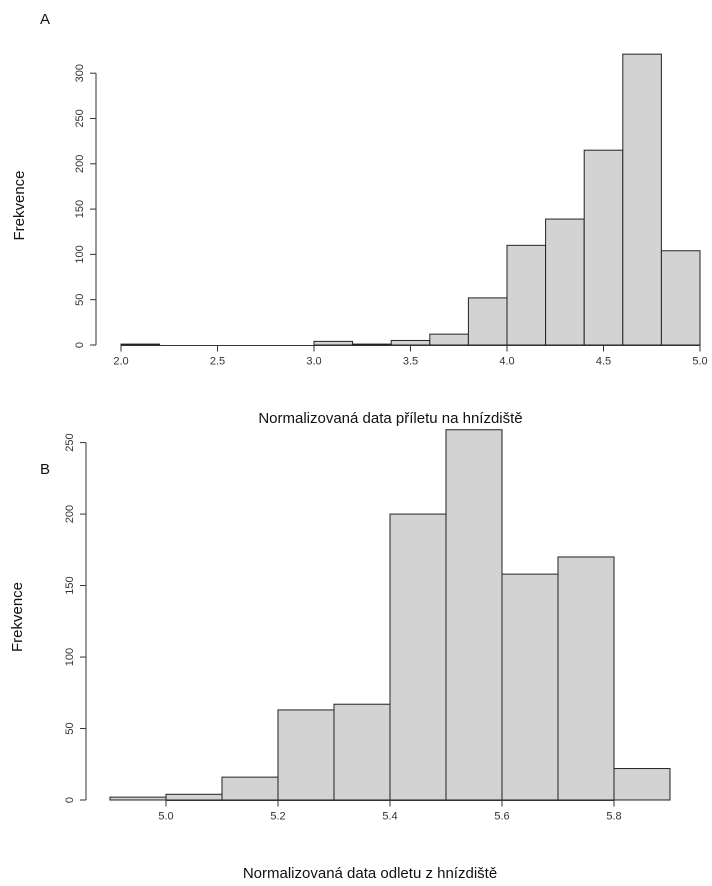 The width and height of the screenshot is (712, 886). Describe the element at coordinates (370, 873) in the screenshot. I see `x-axis-title: Normalizovaná data odletu z hnízdiště` at that location.